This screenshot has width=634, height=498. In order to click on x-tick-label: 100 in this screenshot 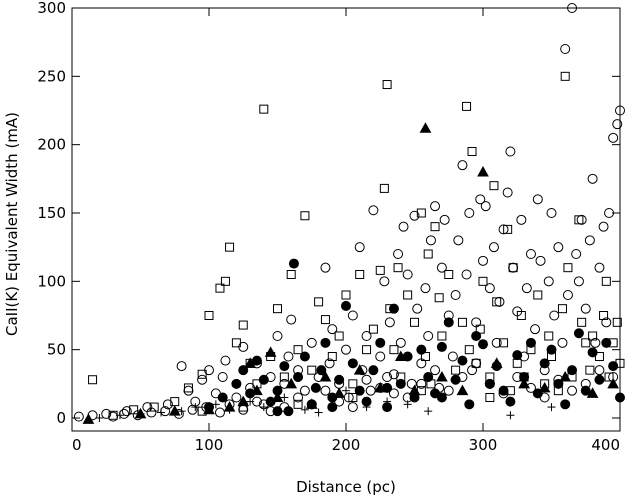, I will do `click(209, 445)`.